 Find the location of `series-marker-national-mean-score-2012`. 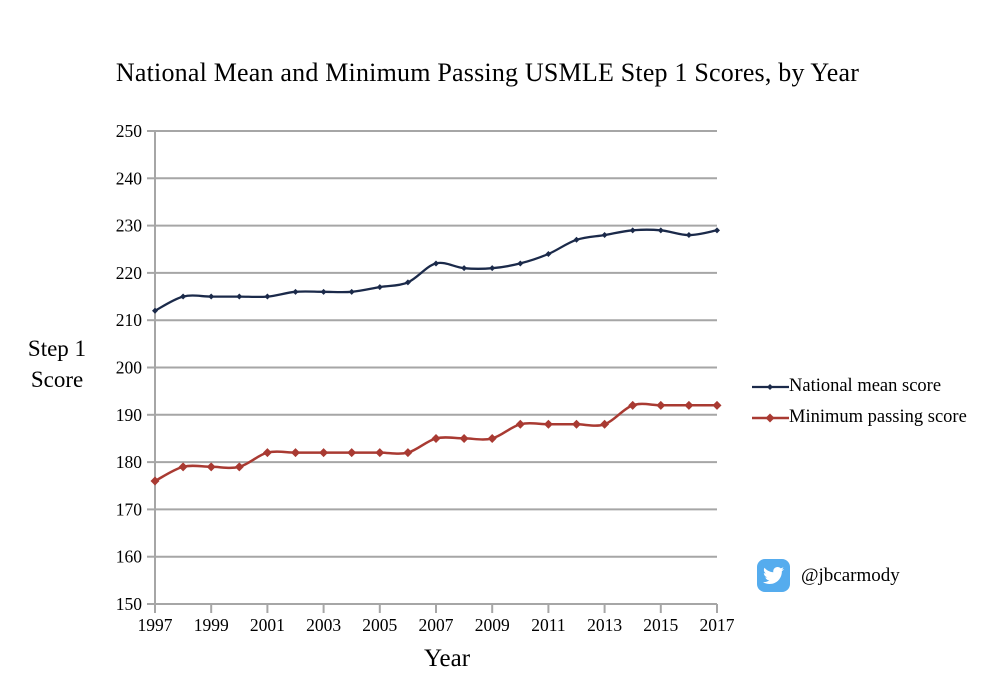

series-marker-national-mean-score-2012 is located at coordinates (576, 239).